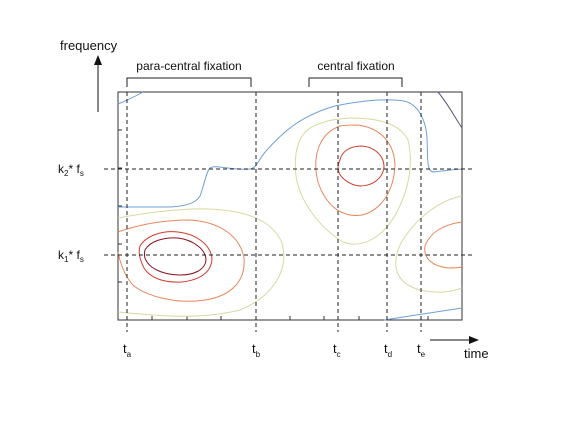 The width and height of the screenshot is (569, 426). What do you see at coordinates (337, 350) in the screenshot?
I see `tc-label: tc` at bounding box center [337, 350].